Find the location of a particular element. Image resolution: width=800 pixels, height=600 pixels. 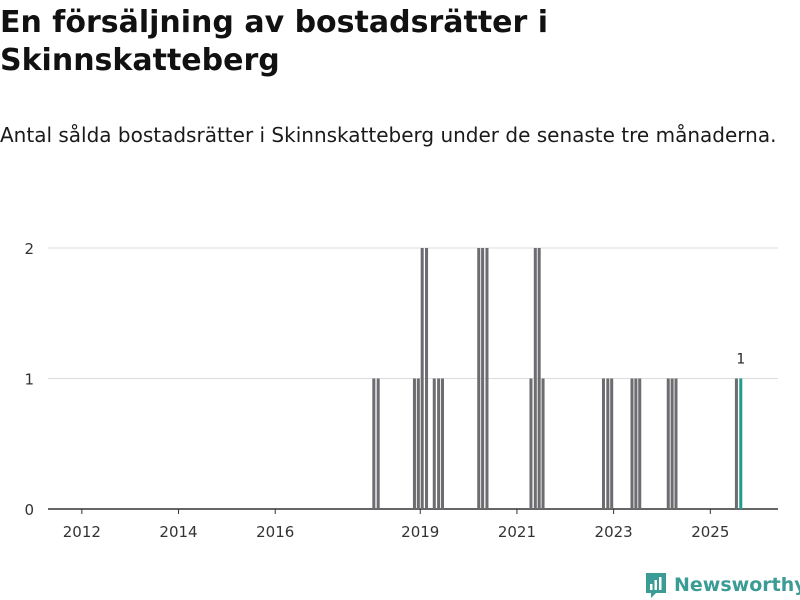

y-tick-label: 2 is located at coordinates (29, 249).